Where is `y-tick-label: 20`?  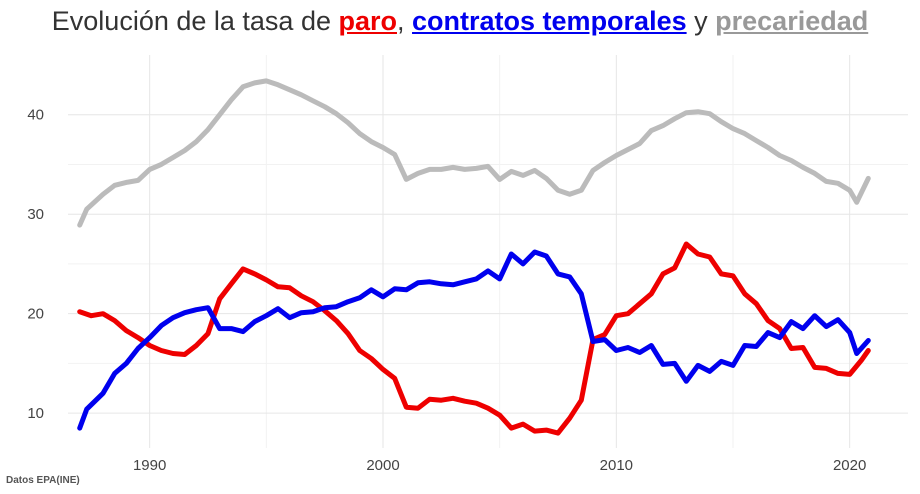 y-tick-label: 20 is located at coordinates (35, 314).